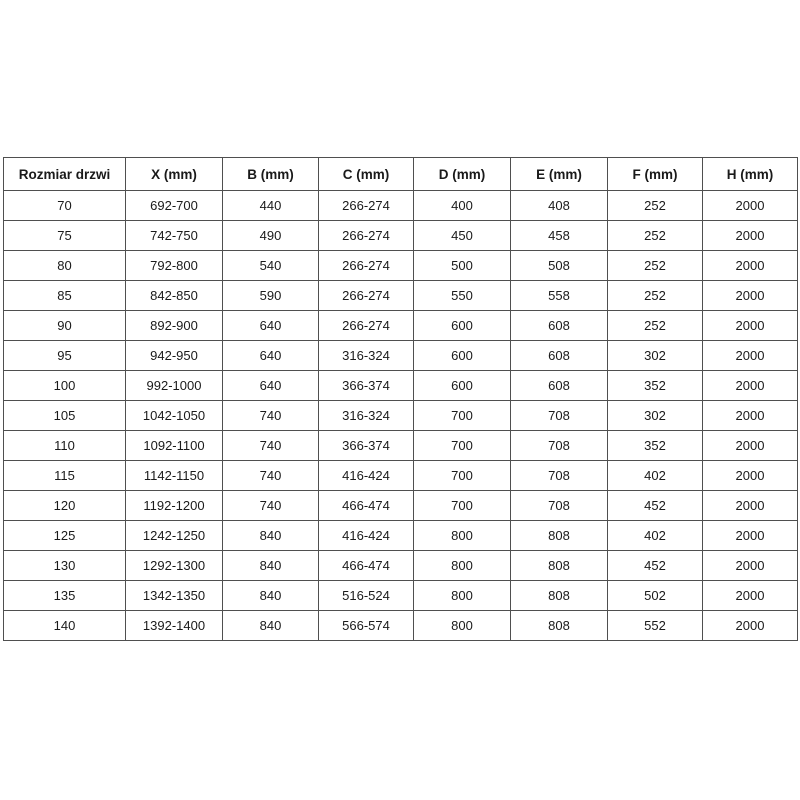 The width and height of the screenshot is (800, 800). What do you see at coordinates (174, 625) in the screenshot?
I see `table-cell: 1392-1400` at bounding box center [174, 625].